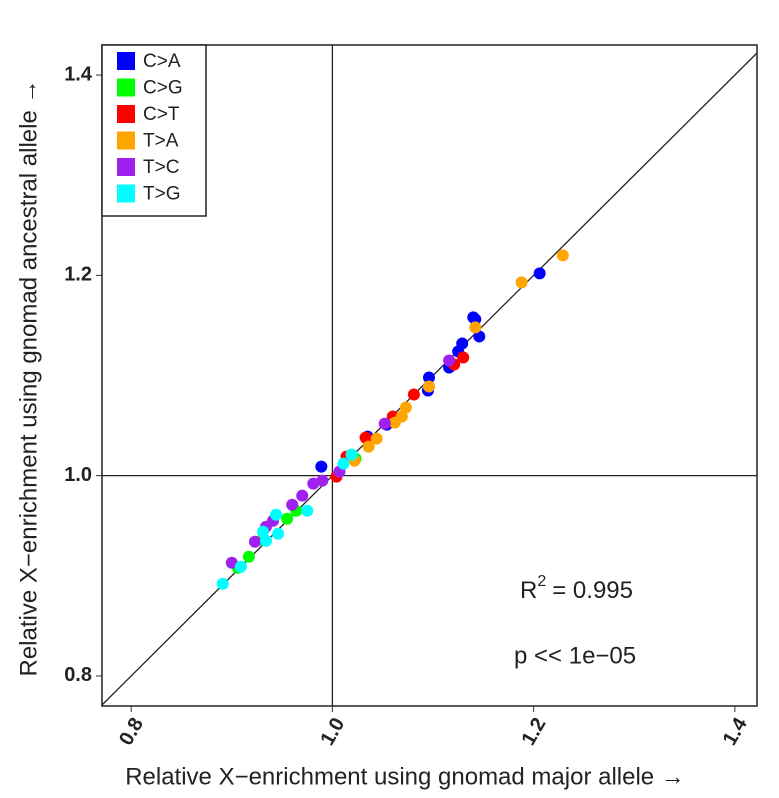  I want to click on x-tick-label: 0.8, so click(131, 731).